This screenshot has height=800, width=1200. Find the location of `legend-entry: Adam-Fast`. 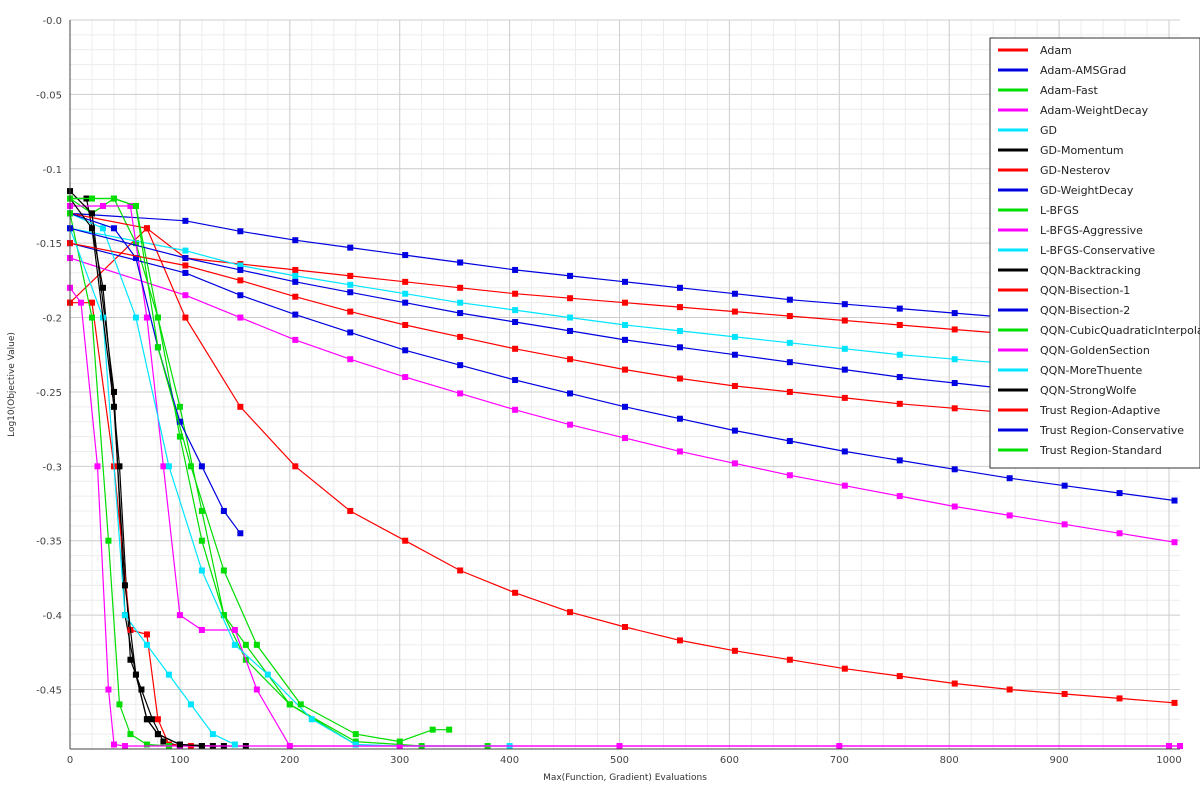

legend-entry: Adam-Fast is located at coordinates (1069, 90).